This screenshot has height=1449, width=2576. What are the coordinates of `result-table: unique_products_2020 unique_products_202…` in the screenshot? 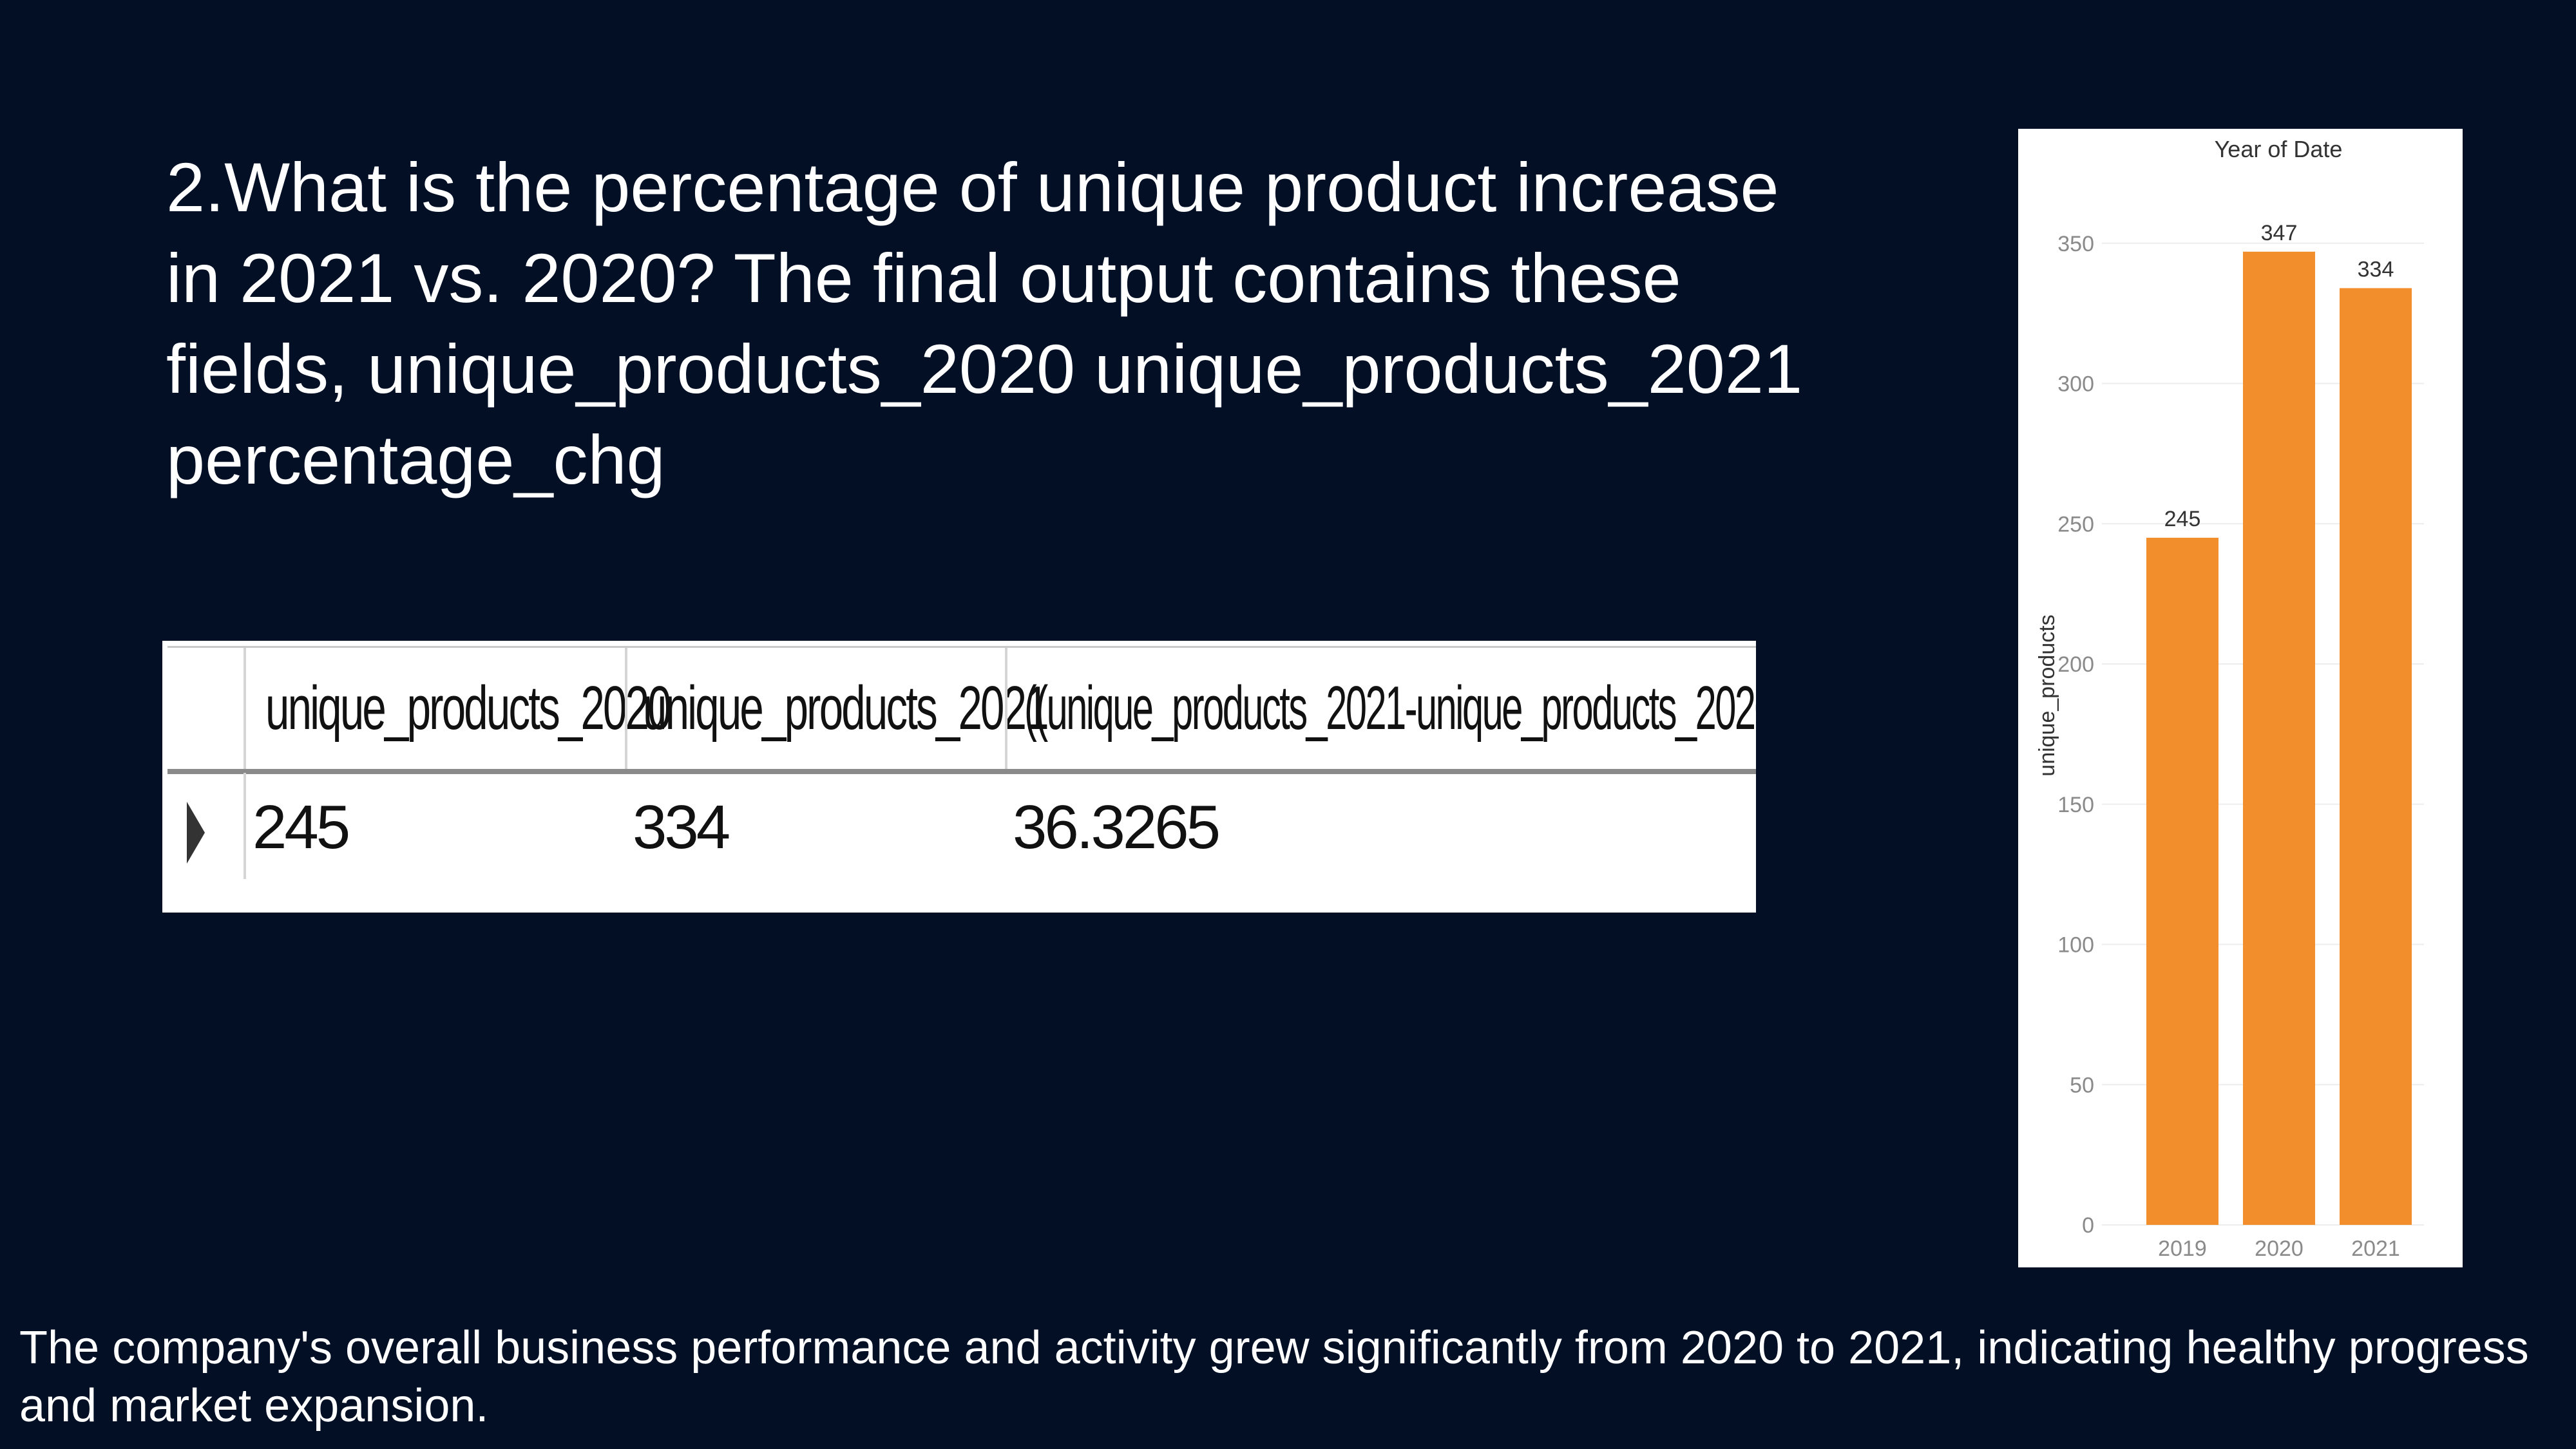 It's located at (959, 777).